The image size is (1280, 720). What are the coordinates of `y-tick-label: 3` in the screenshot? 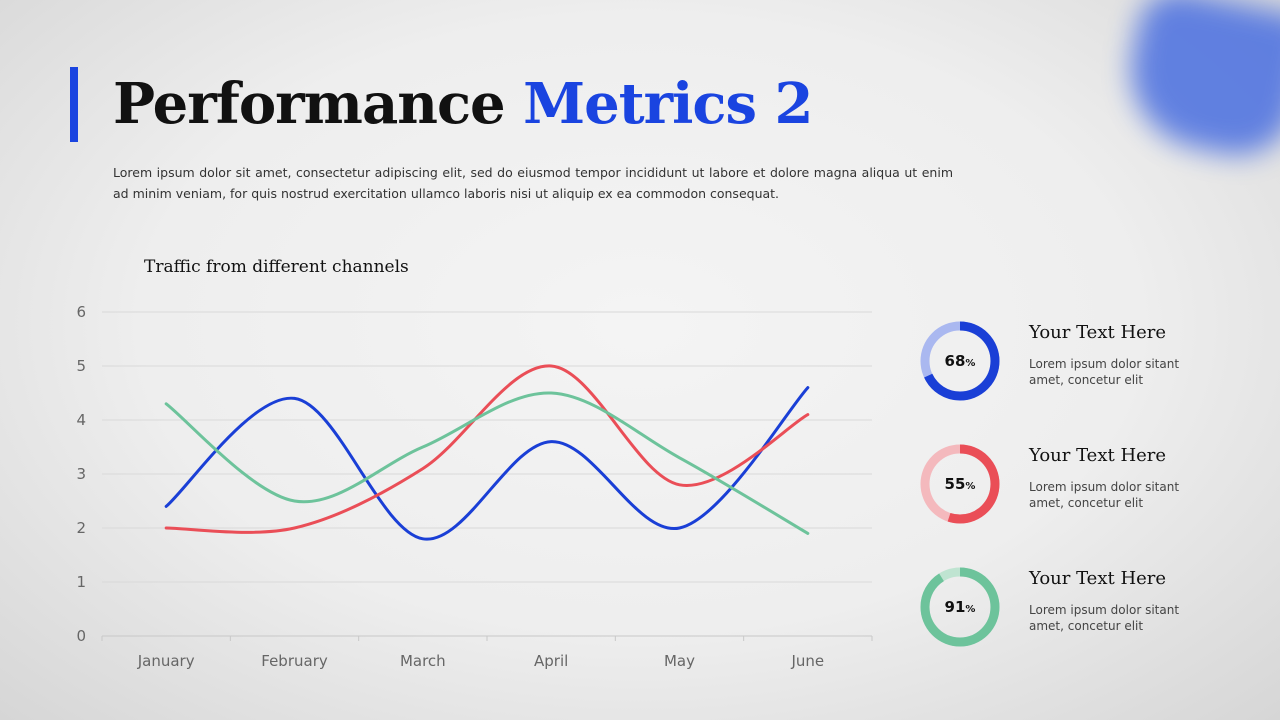 It's located at (81, 474).